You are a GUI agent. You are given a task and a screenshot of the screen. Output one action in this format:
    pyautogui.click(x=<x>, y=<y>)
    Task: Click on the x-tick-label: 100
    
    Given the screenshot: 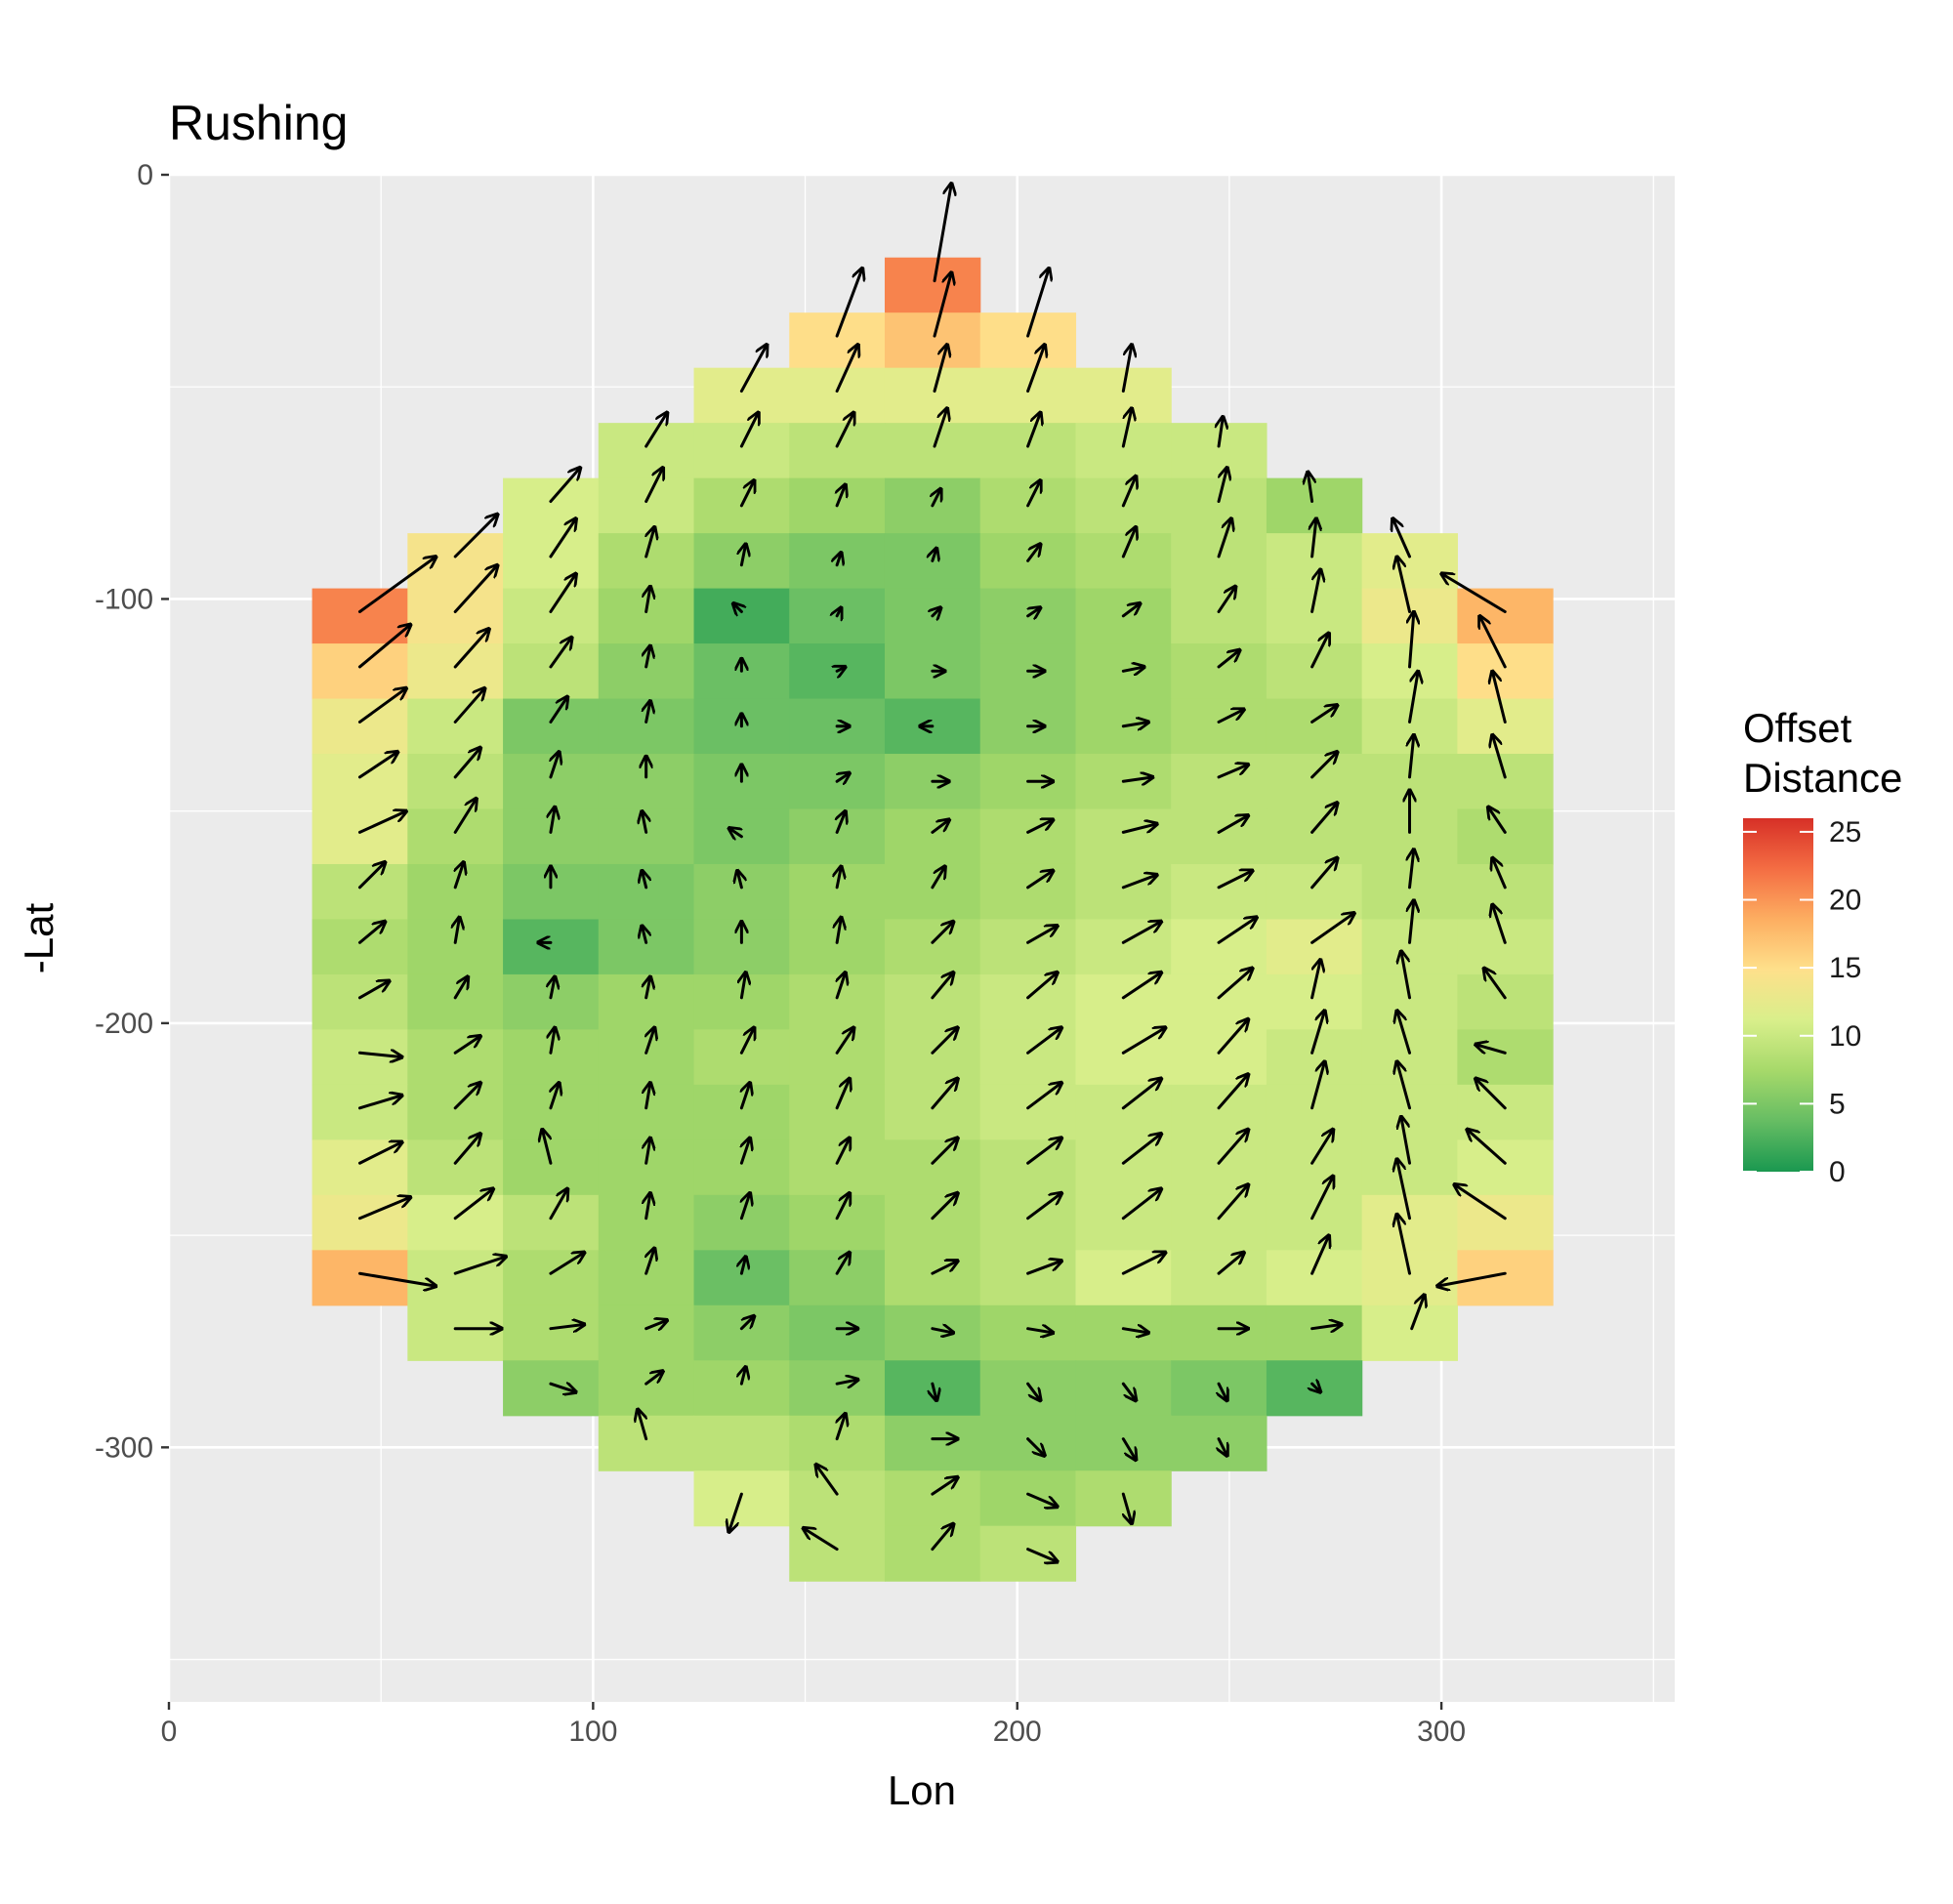 What is the action you would take?
    pyautogui.click(x=592, y=1732)
    